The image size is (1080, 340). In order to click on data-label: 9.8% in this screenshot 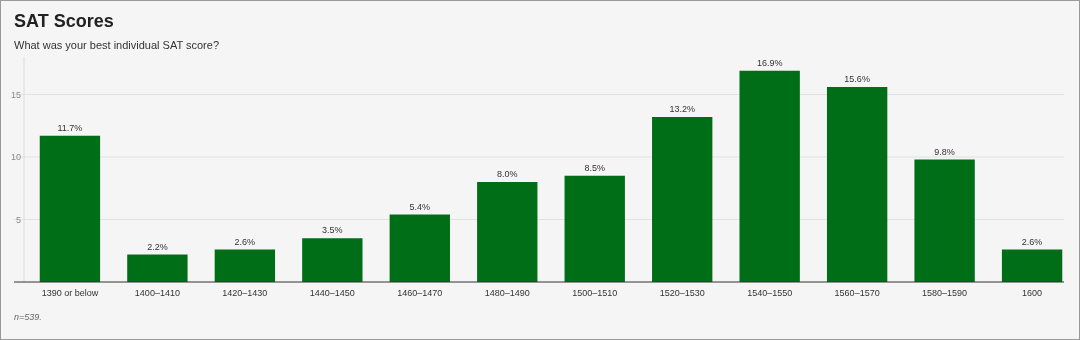, I will do `click(944, 151)`.